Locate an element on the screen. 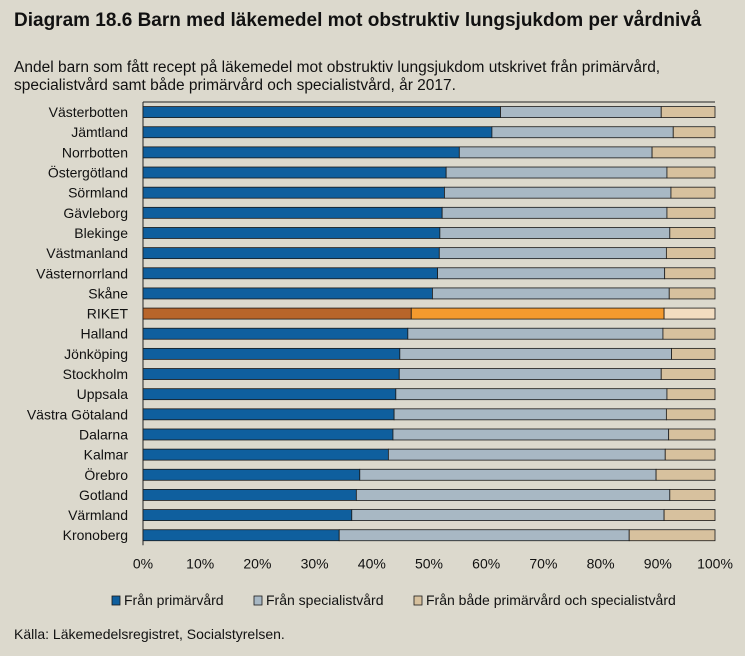  x-tick-label: 70% is located at coordinates (543, 563).